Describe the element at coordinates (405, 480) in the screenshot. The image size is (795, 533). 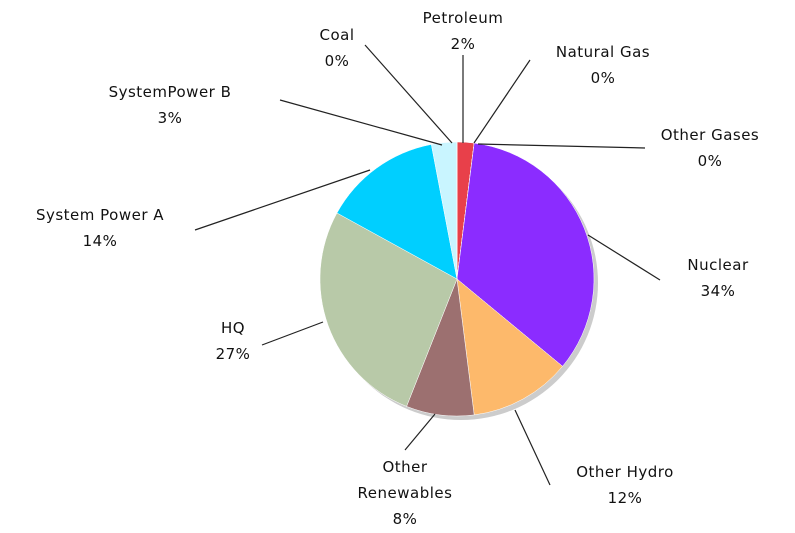
I see `category-label: Other Renewables` at that location.